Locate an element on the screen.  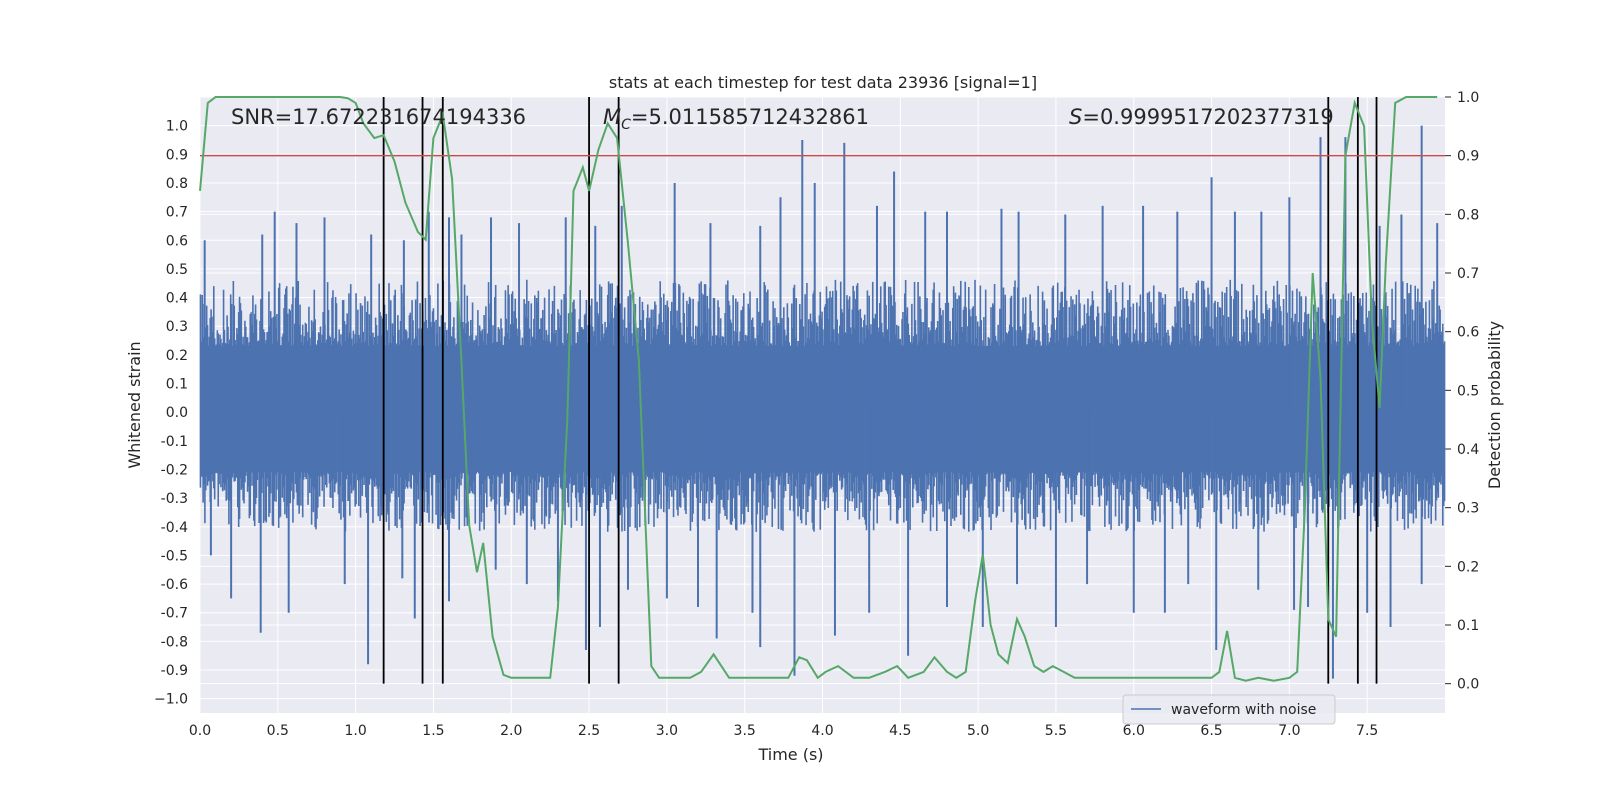
y-tick-label: 0.2 is located at coordinates (177, 356).